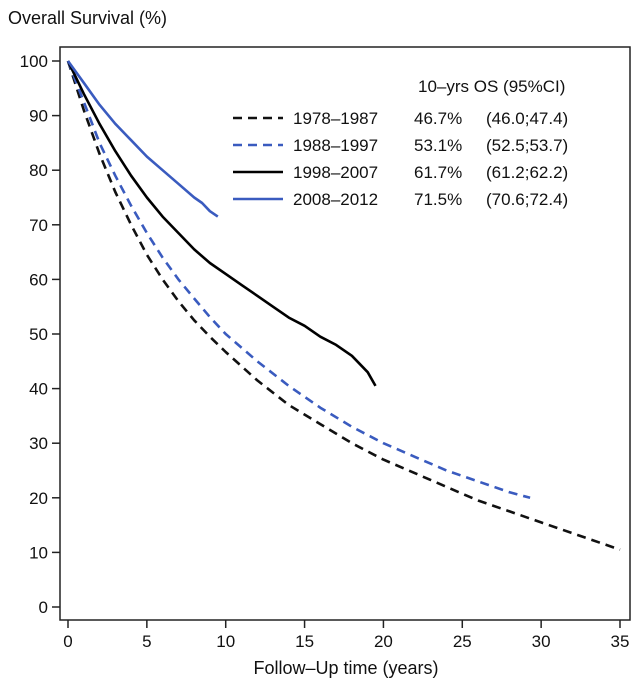 Image resolution: width=635 pixels, height=686 pixels. I want to click on y-tick-label: 30, so click(38, 443).